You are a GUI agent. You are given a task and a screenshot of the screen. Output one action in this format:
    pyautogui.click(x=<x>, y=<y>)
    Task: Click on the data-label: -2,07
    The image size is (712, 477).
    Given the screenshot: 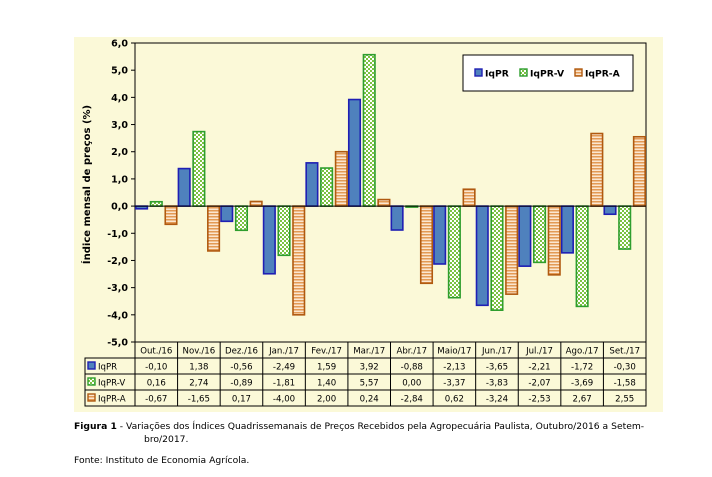 What is the action you would take?
    pyautogui.click(x=539, y=384)
    